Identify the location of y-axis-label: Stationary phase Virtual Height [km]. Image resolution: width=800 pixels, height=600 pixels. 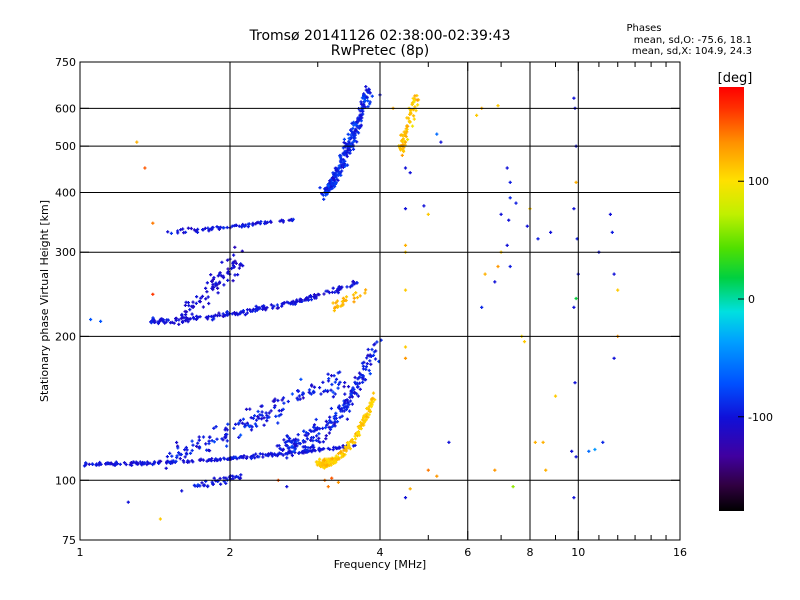
(44, 301).